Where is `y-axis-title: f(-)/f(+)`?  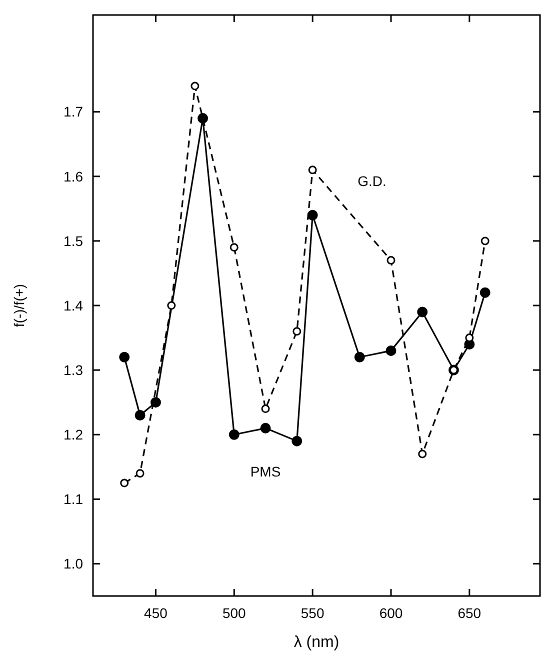 y-axis-title: f(-)/f(+) is located at coordinates (19, 306).